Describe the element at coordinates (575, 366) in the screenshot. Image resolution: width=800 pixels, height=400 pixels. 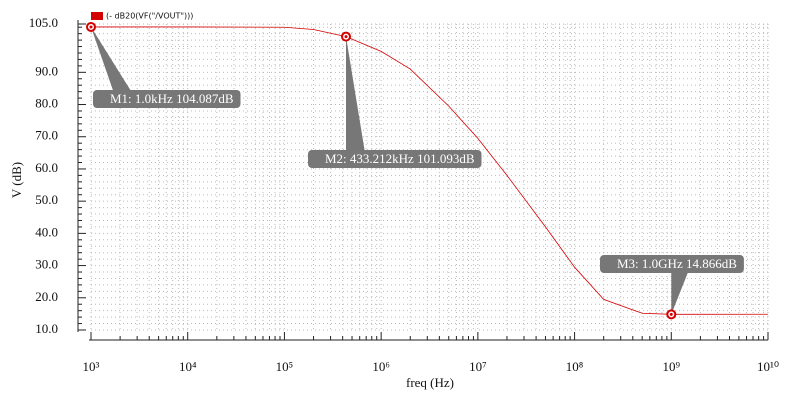
I see `x-tick-label: 10⁸` at that location.